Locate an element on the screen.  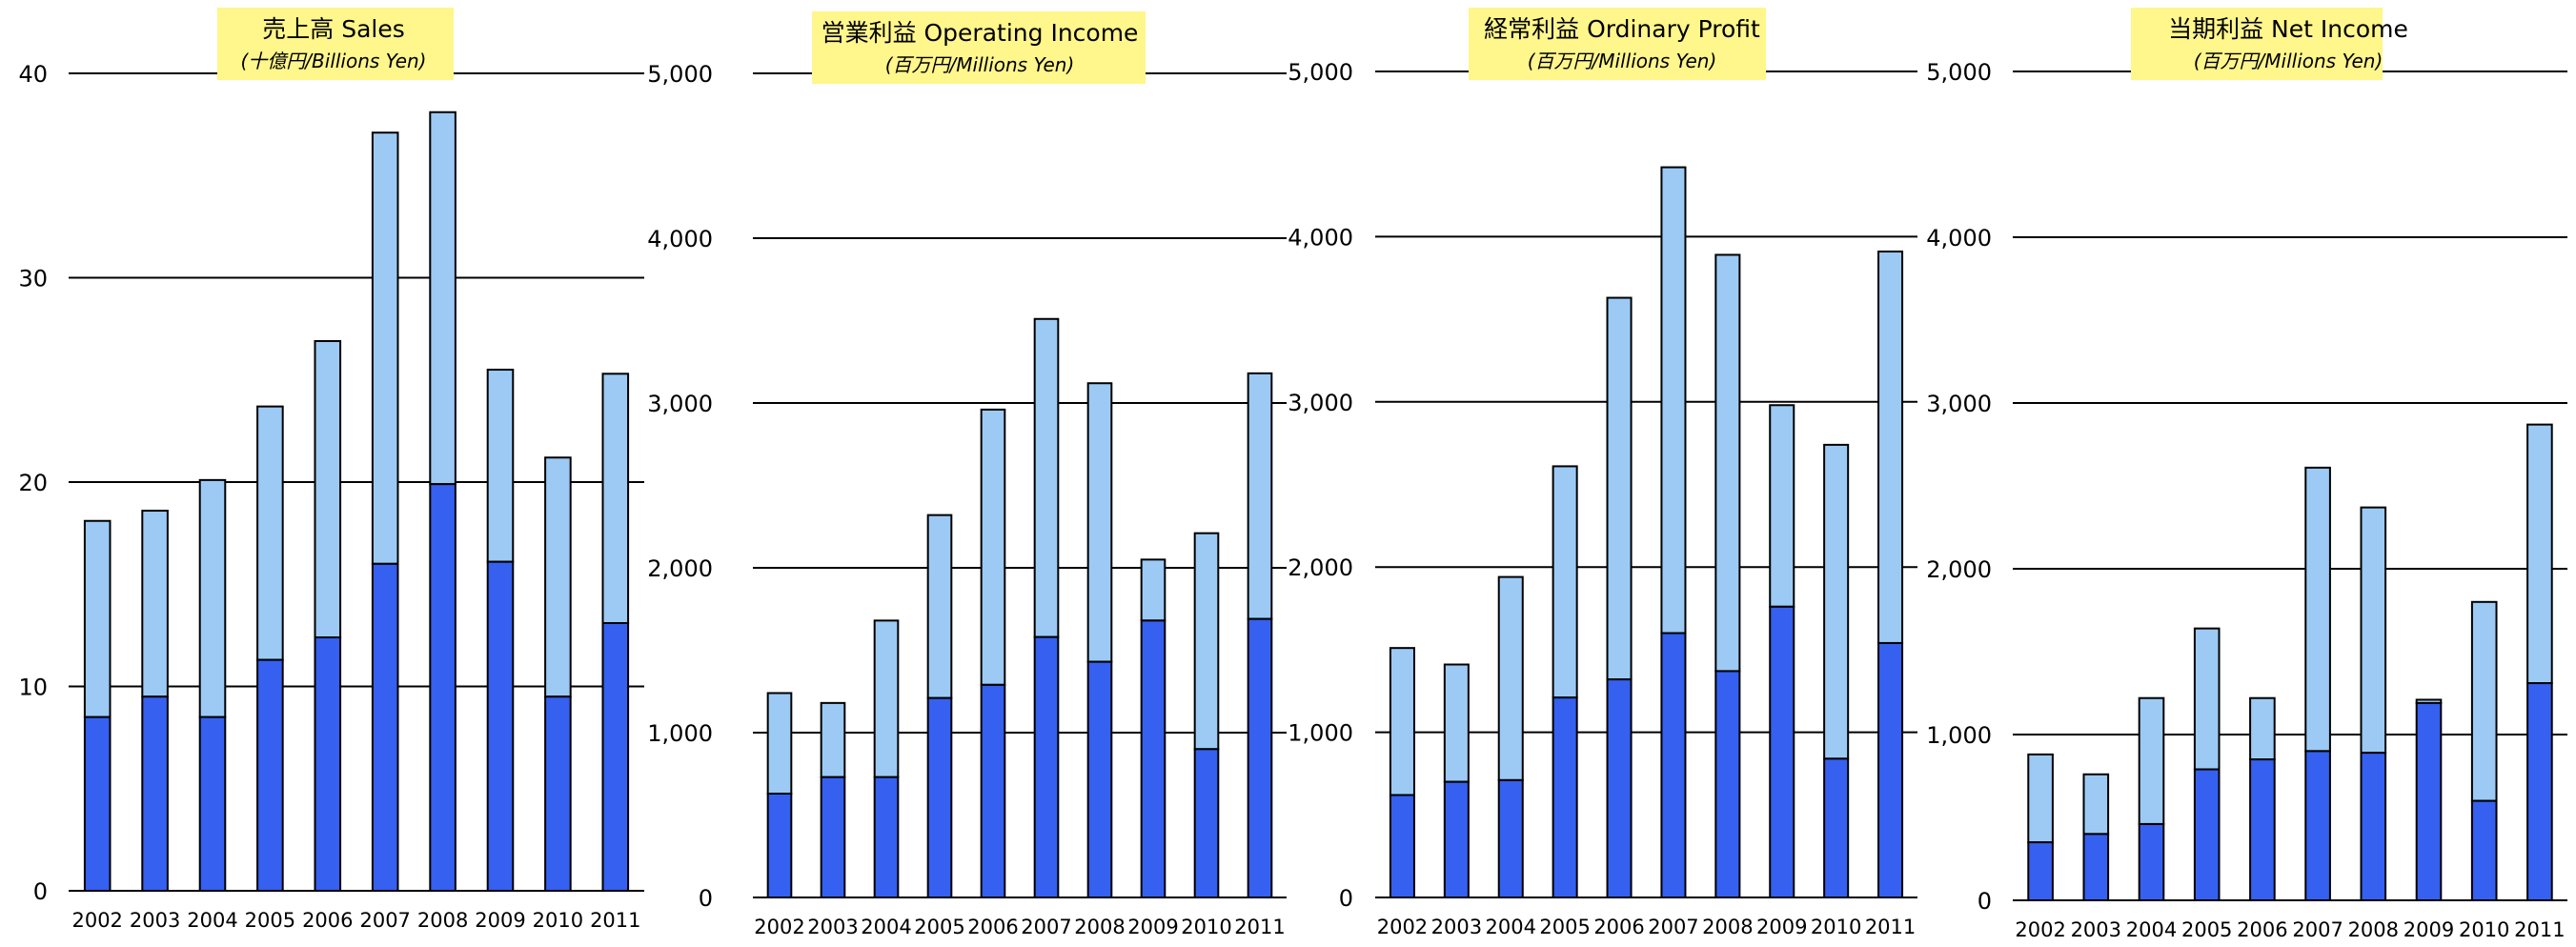
y-tick-label: 1,000 is located at coordinates (1959, 736).